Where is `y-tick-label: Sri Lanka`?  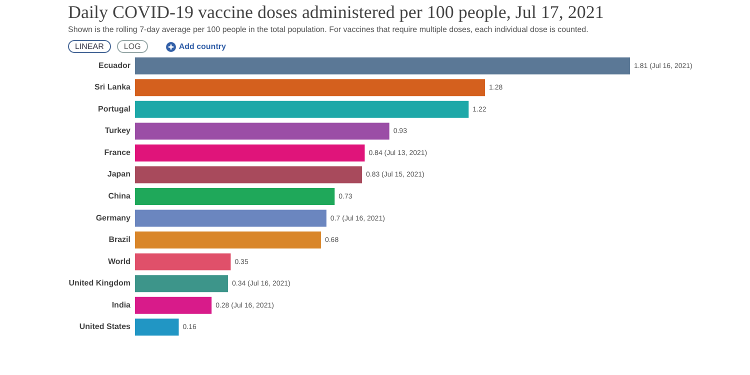
y-tick-label: Sri Lanka is located at coordinates (113, 87).